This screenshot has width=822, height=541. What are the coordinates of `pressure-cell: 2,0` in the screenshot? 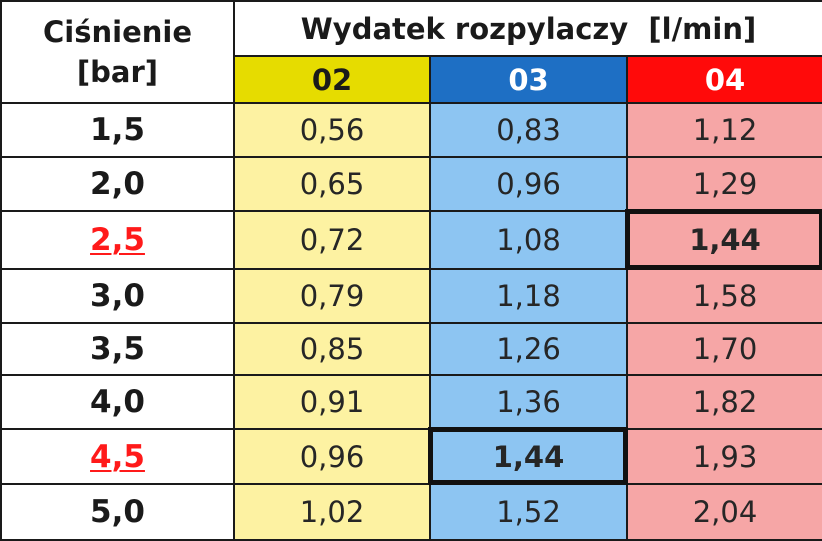 It's located at (117, 184).